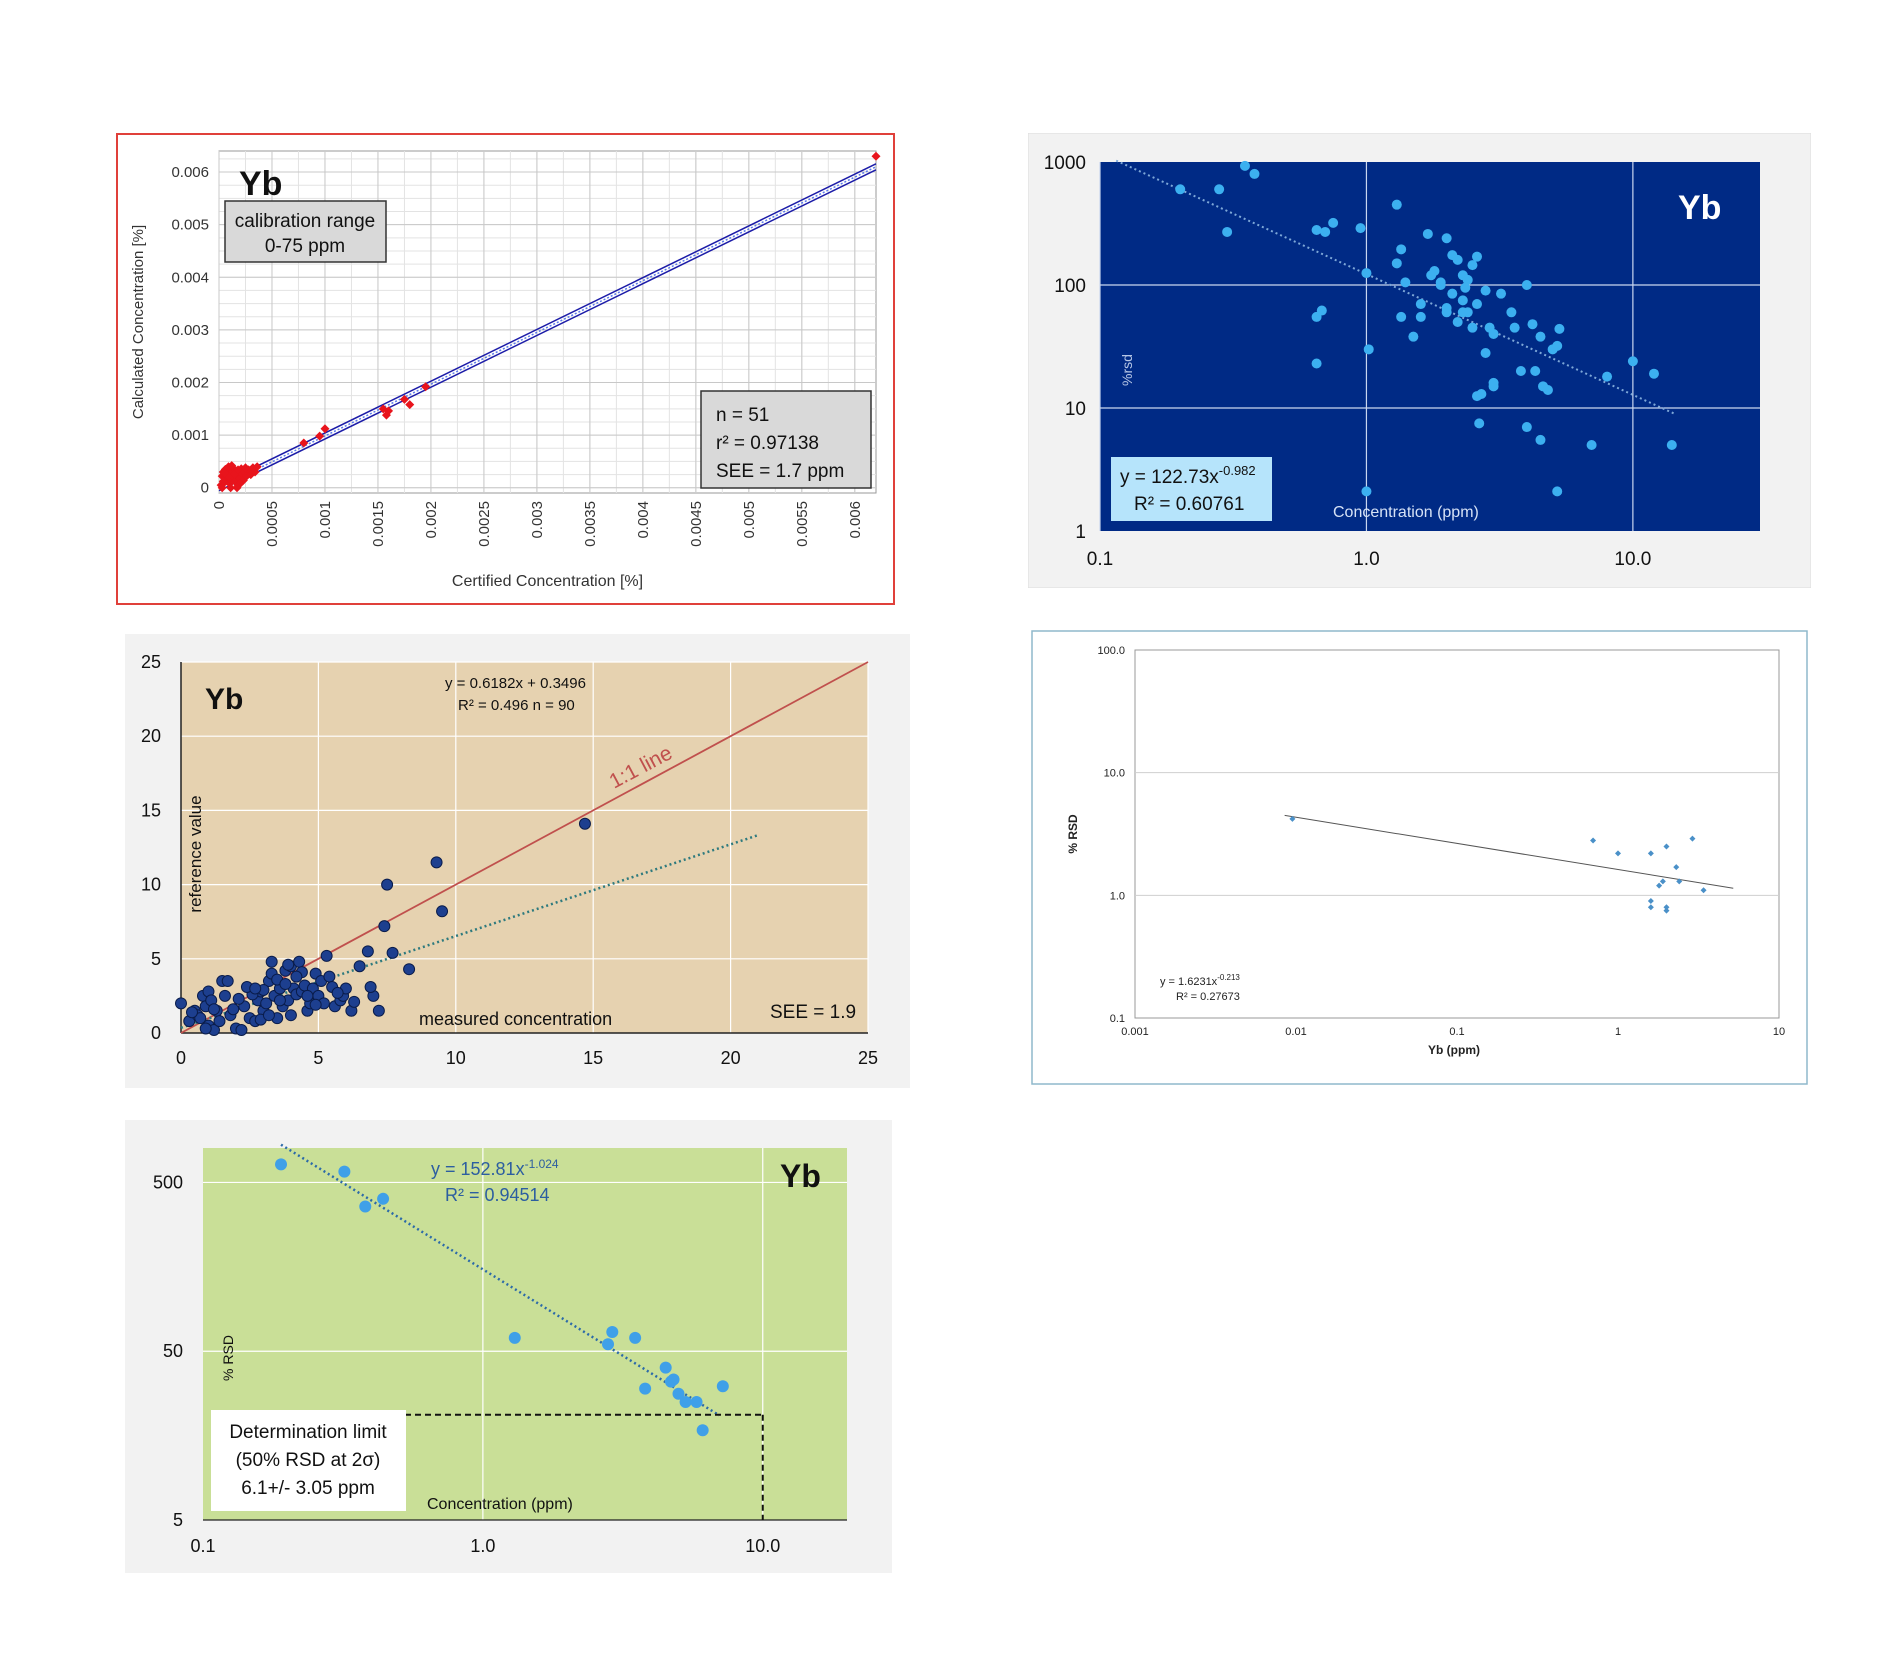 This screenshot has width=1901, height=1656. Describe the element at coordinates (378, 524) in the screenshot. I see `x-tick-label: 0.0015` at that location.